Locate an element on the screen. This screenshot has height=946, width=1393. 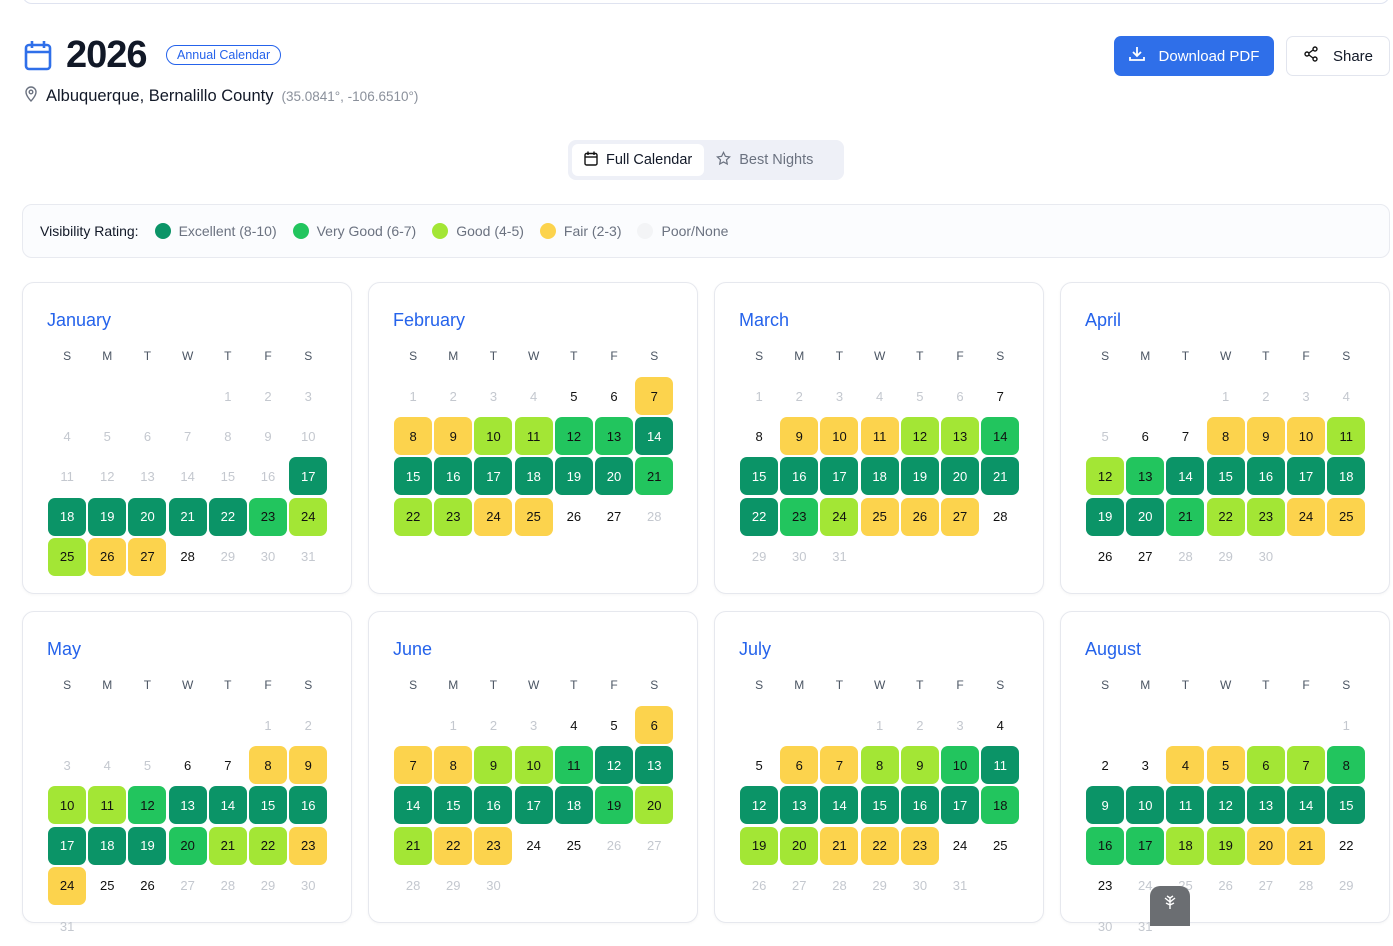
tab-best-nights: Best Nights is located at coordinates (764, 160).